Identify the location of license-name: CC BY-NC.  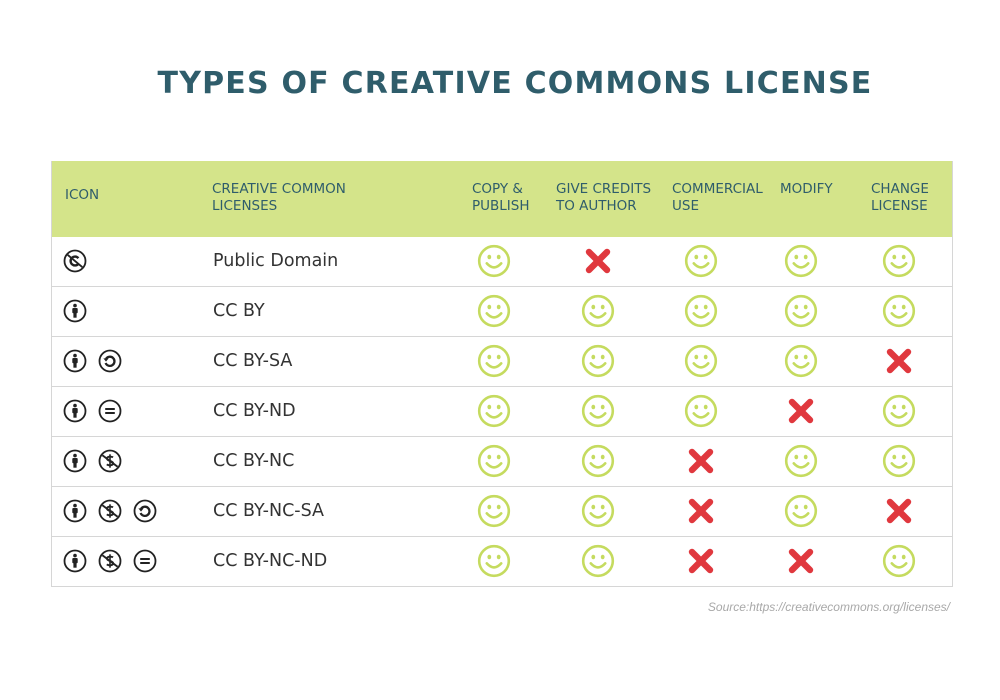
(254, 461).